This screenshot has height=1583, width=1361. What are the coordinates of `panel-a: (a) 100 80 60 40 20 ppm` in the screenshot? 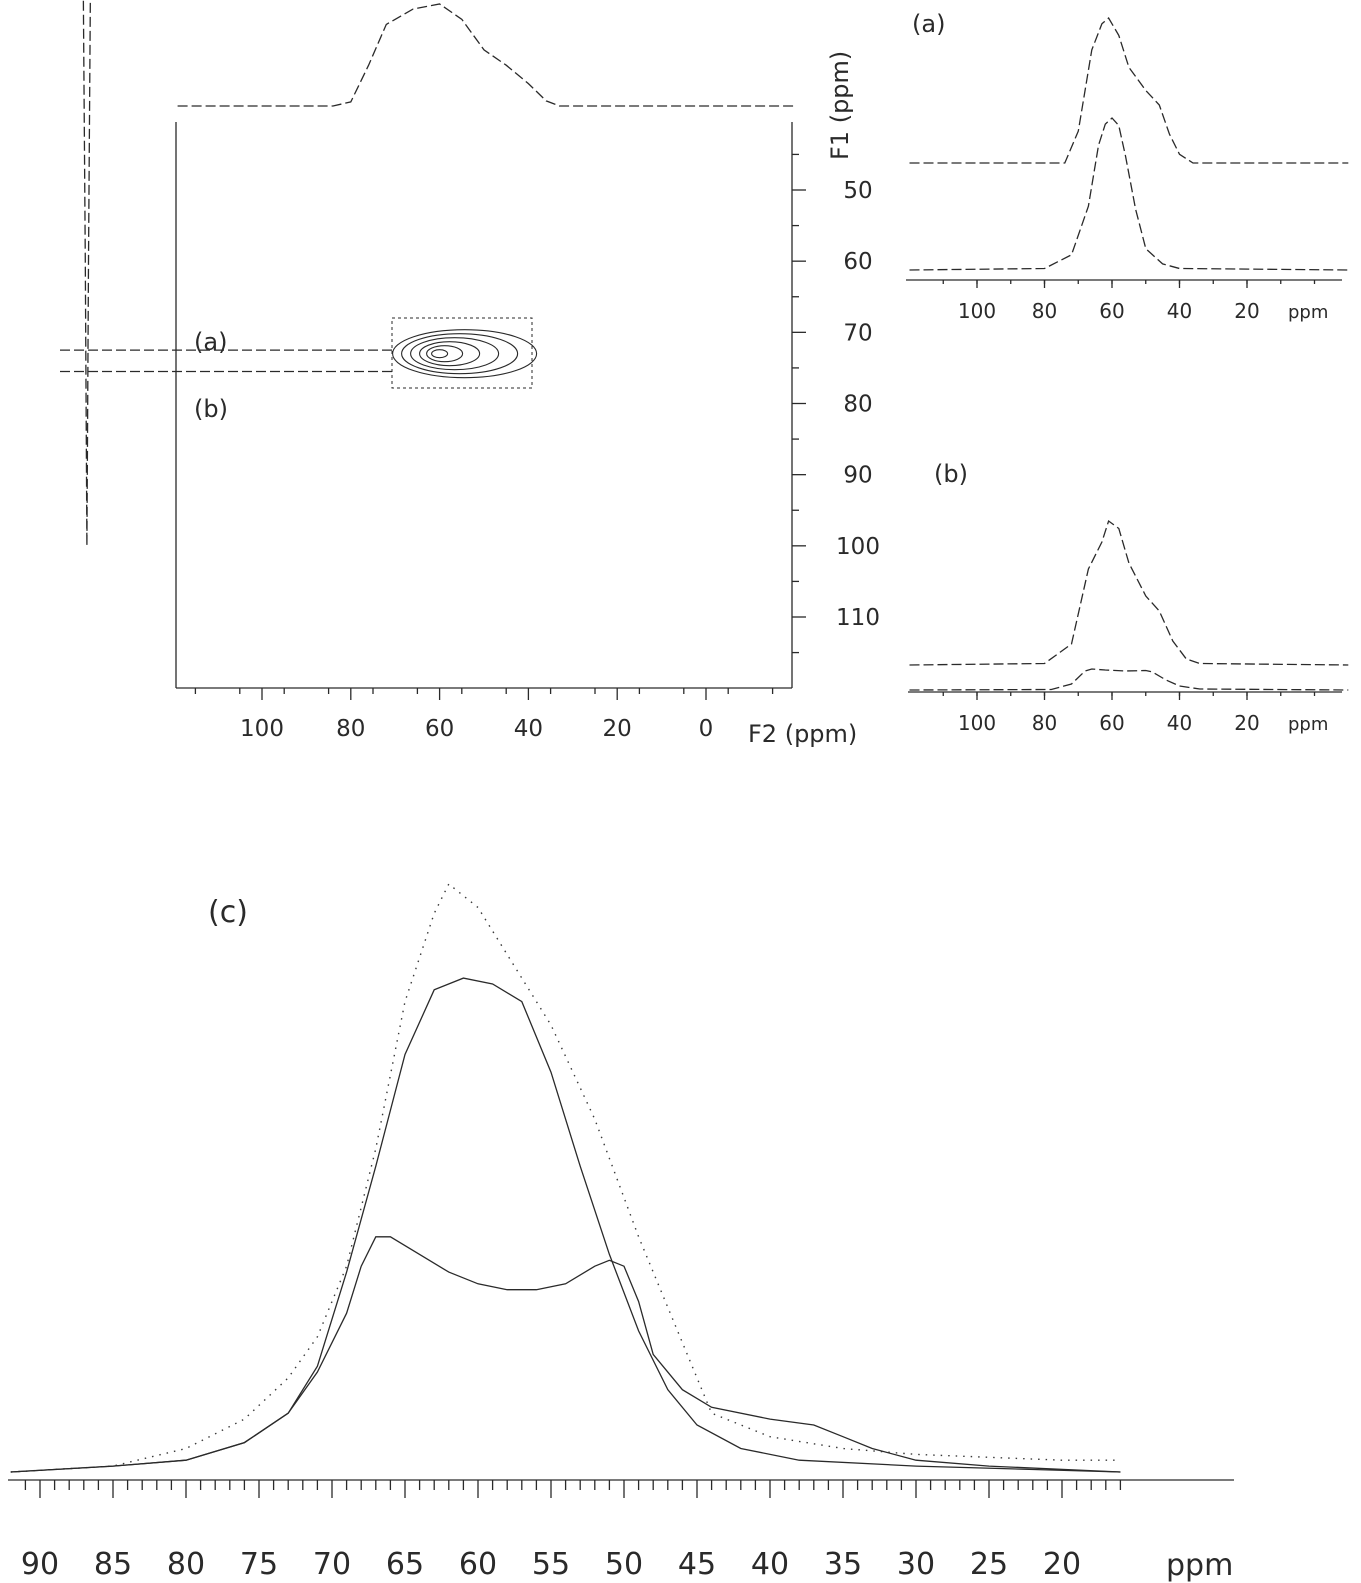 It's located at (1127, 166).